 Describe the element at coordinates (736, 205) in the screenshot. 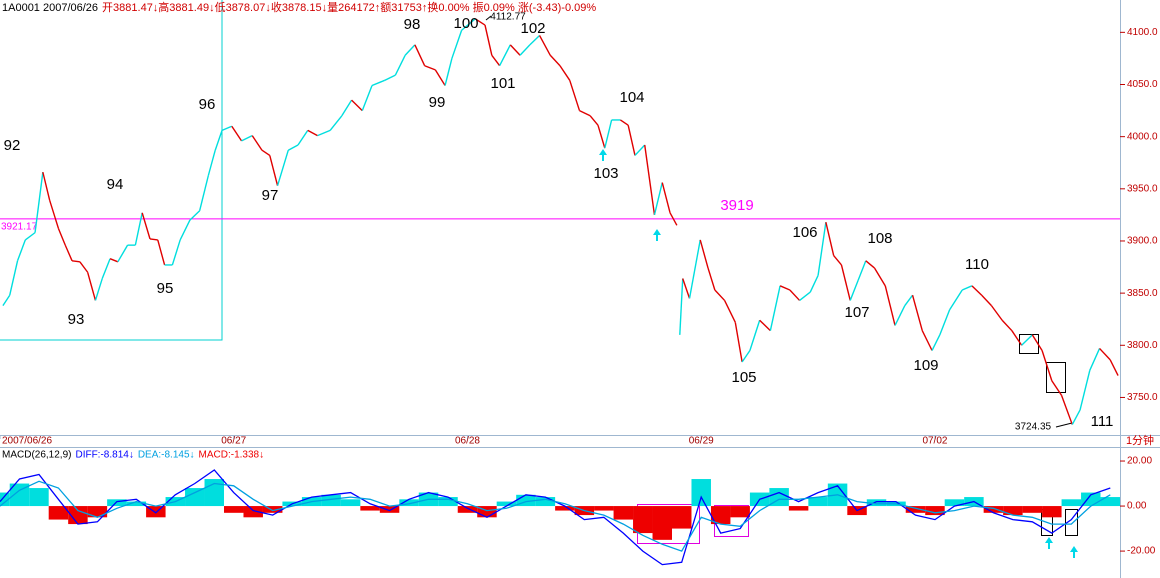

I see `wave-label: 3919` at that location.